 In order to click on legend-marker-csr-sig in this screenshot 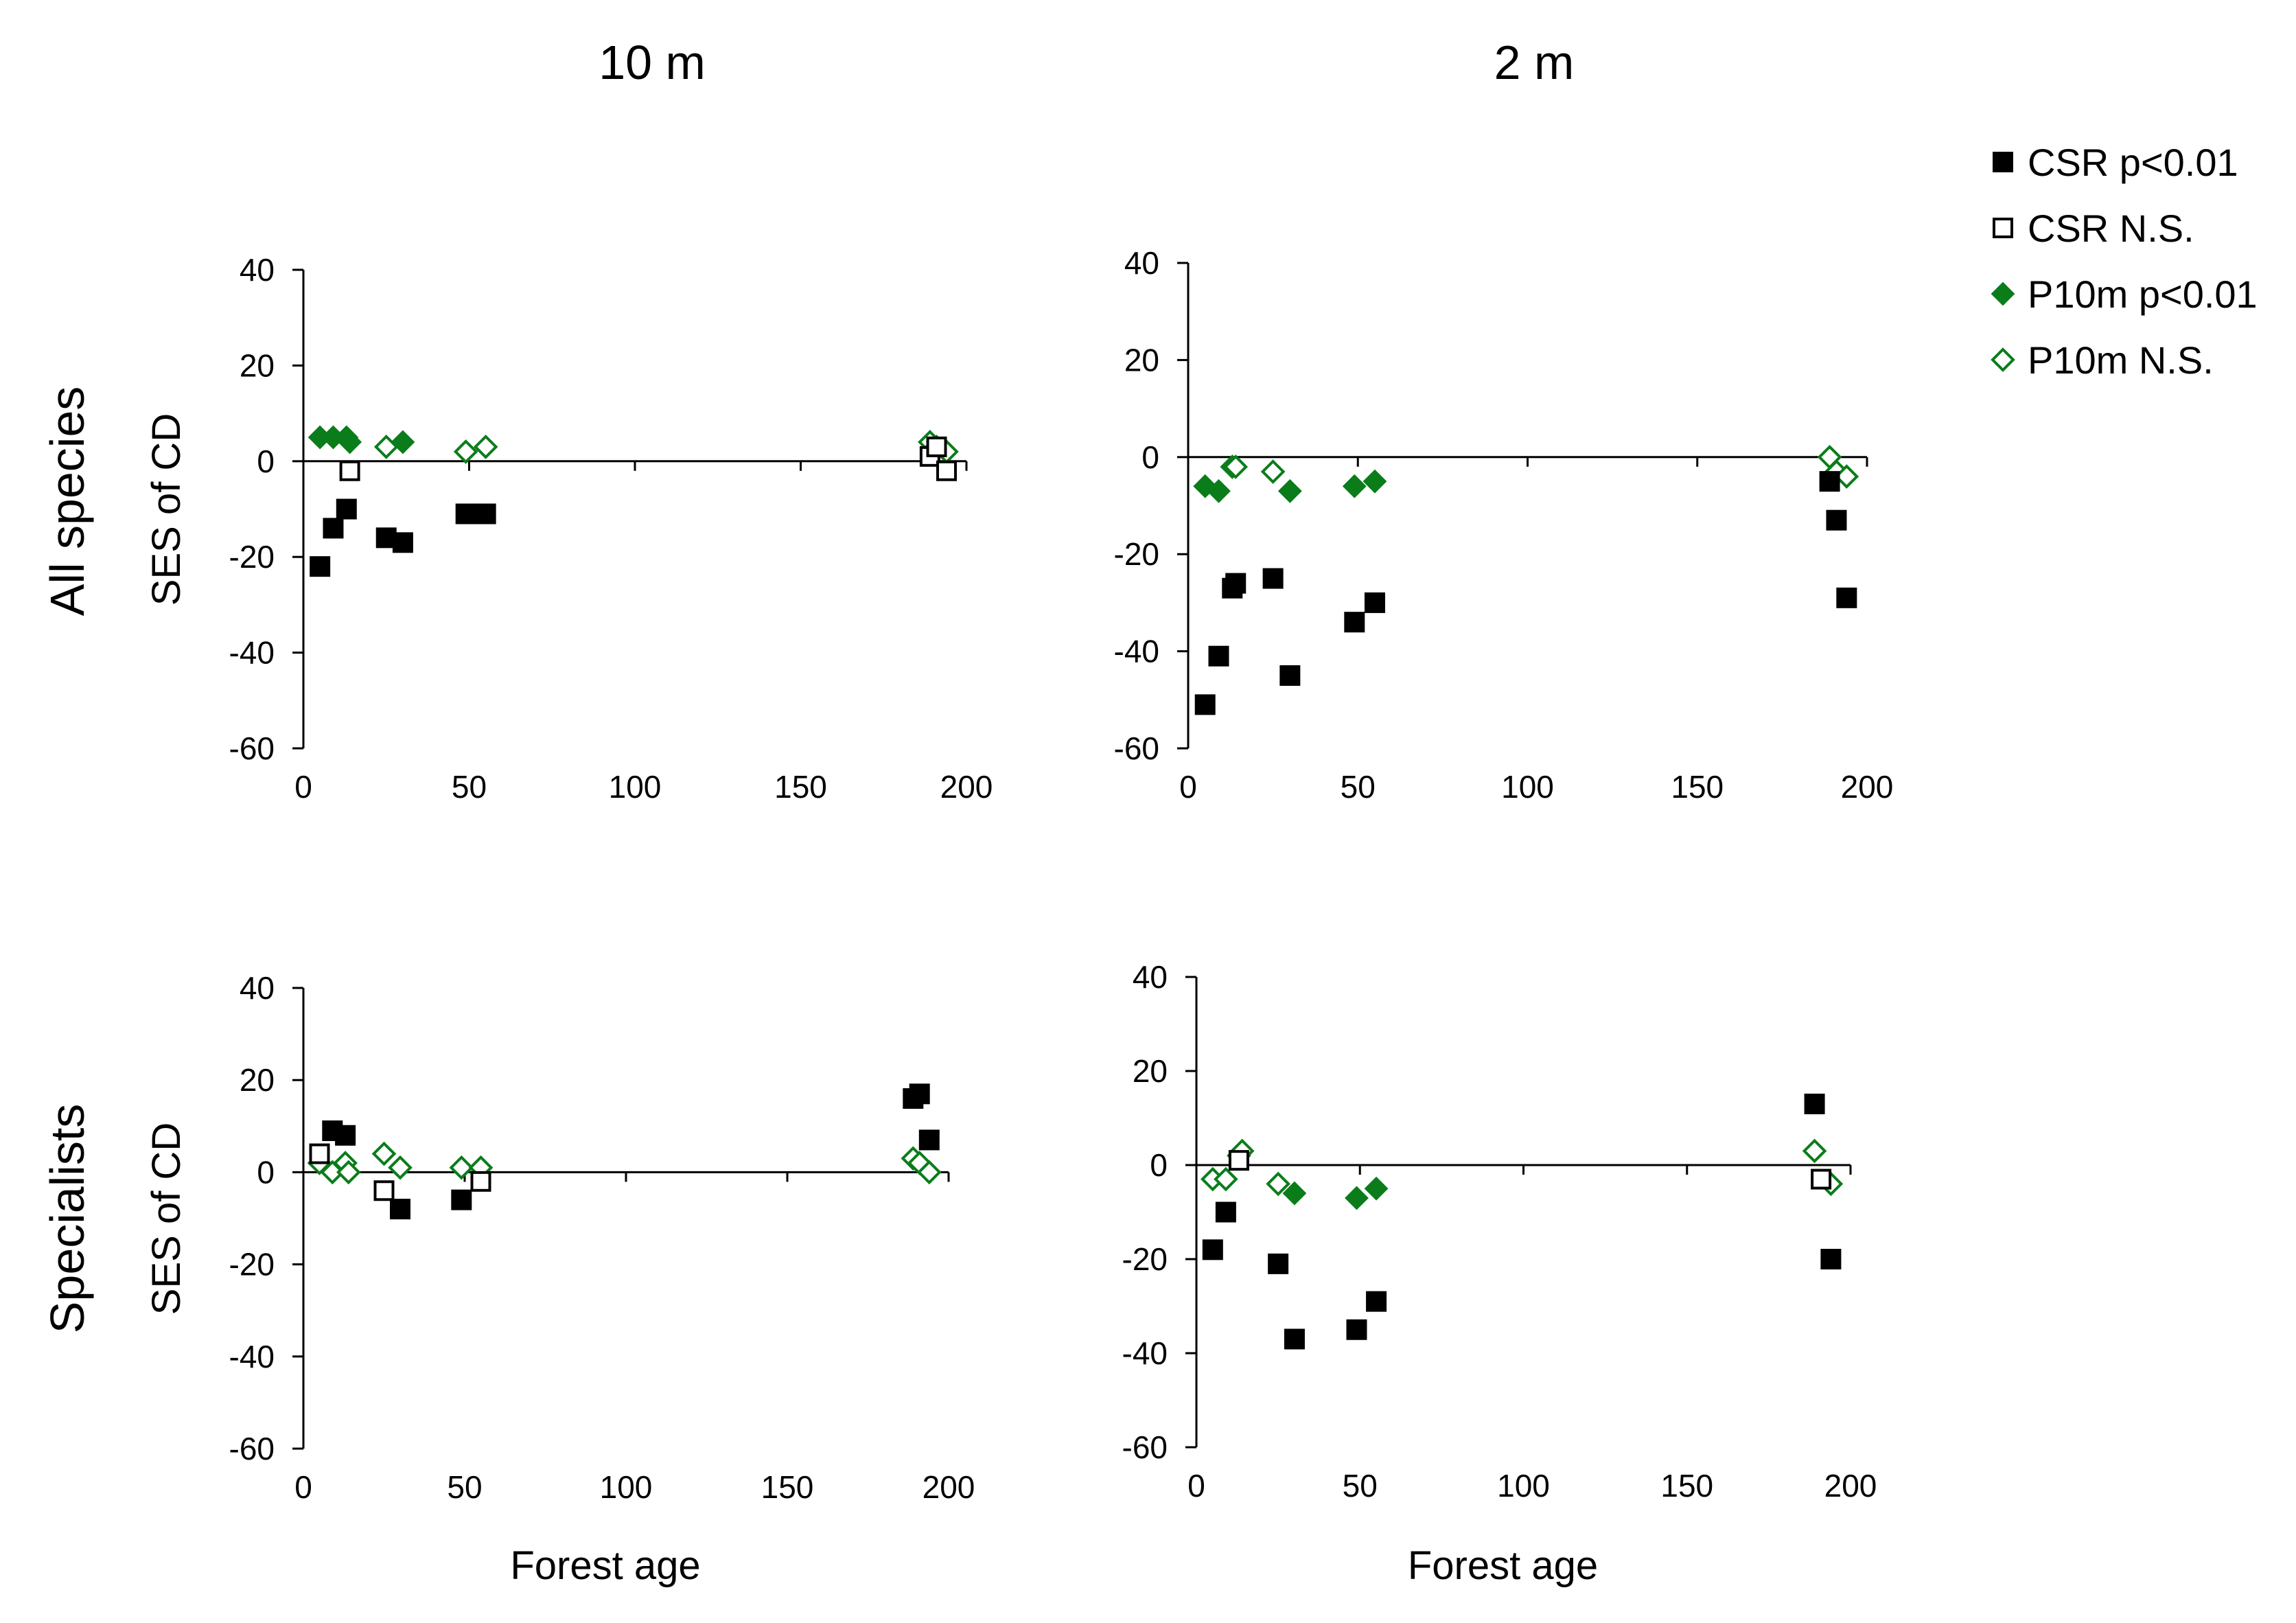, I will do `click(2003, 162)`.